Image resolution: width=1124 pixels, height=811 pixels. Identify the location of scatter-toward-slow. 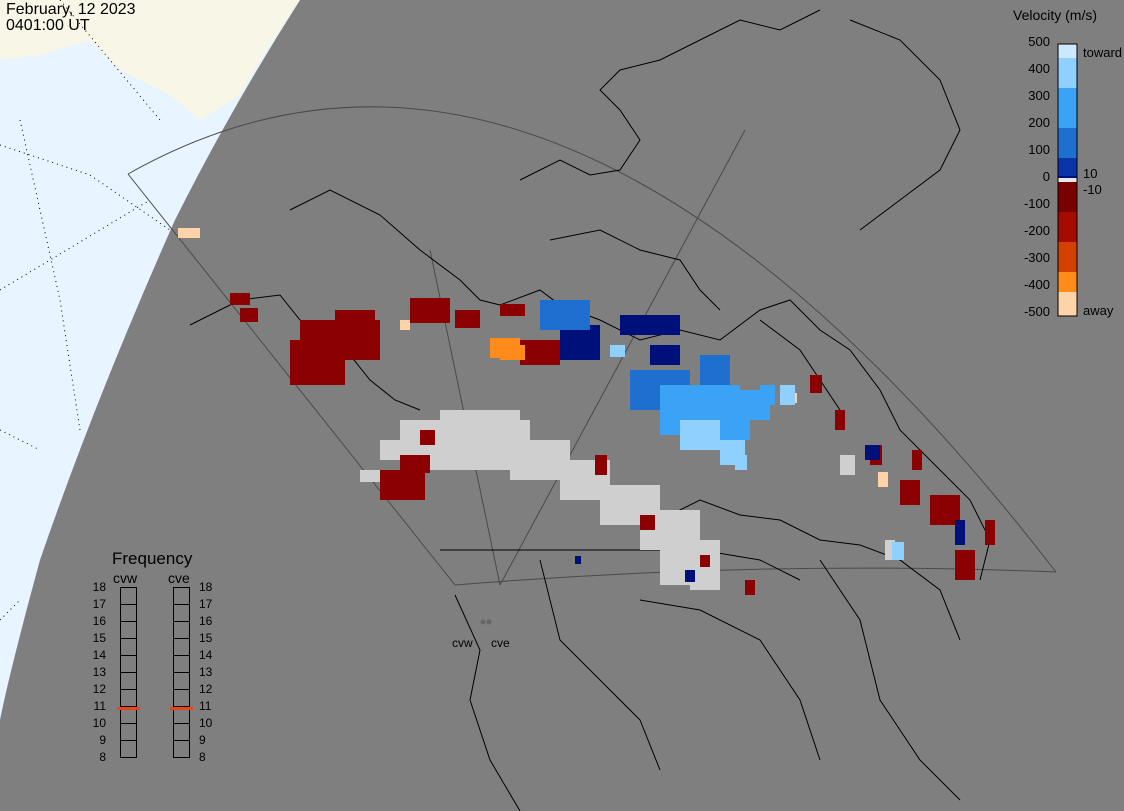
(762, 448).